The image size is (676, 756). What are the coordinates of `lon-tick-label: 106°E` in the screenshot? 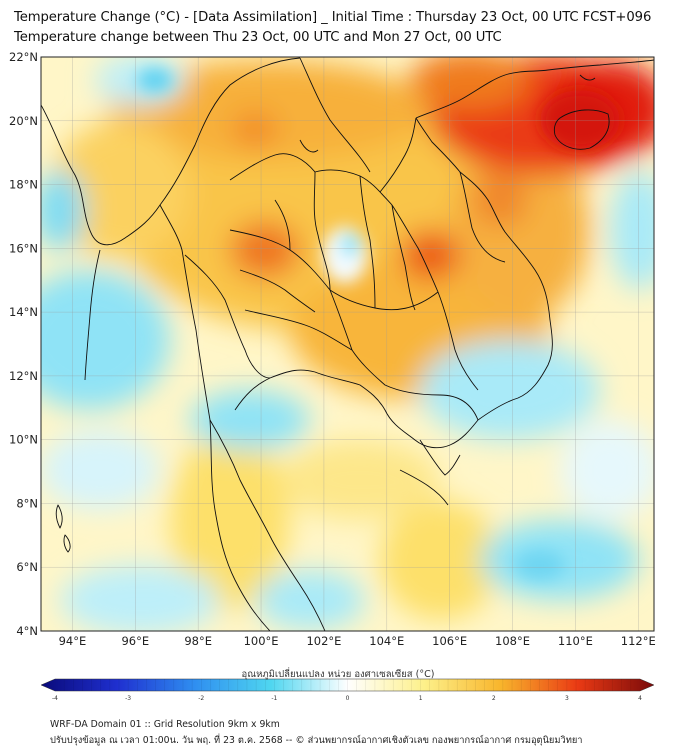 It's located at (449, 641).